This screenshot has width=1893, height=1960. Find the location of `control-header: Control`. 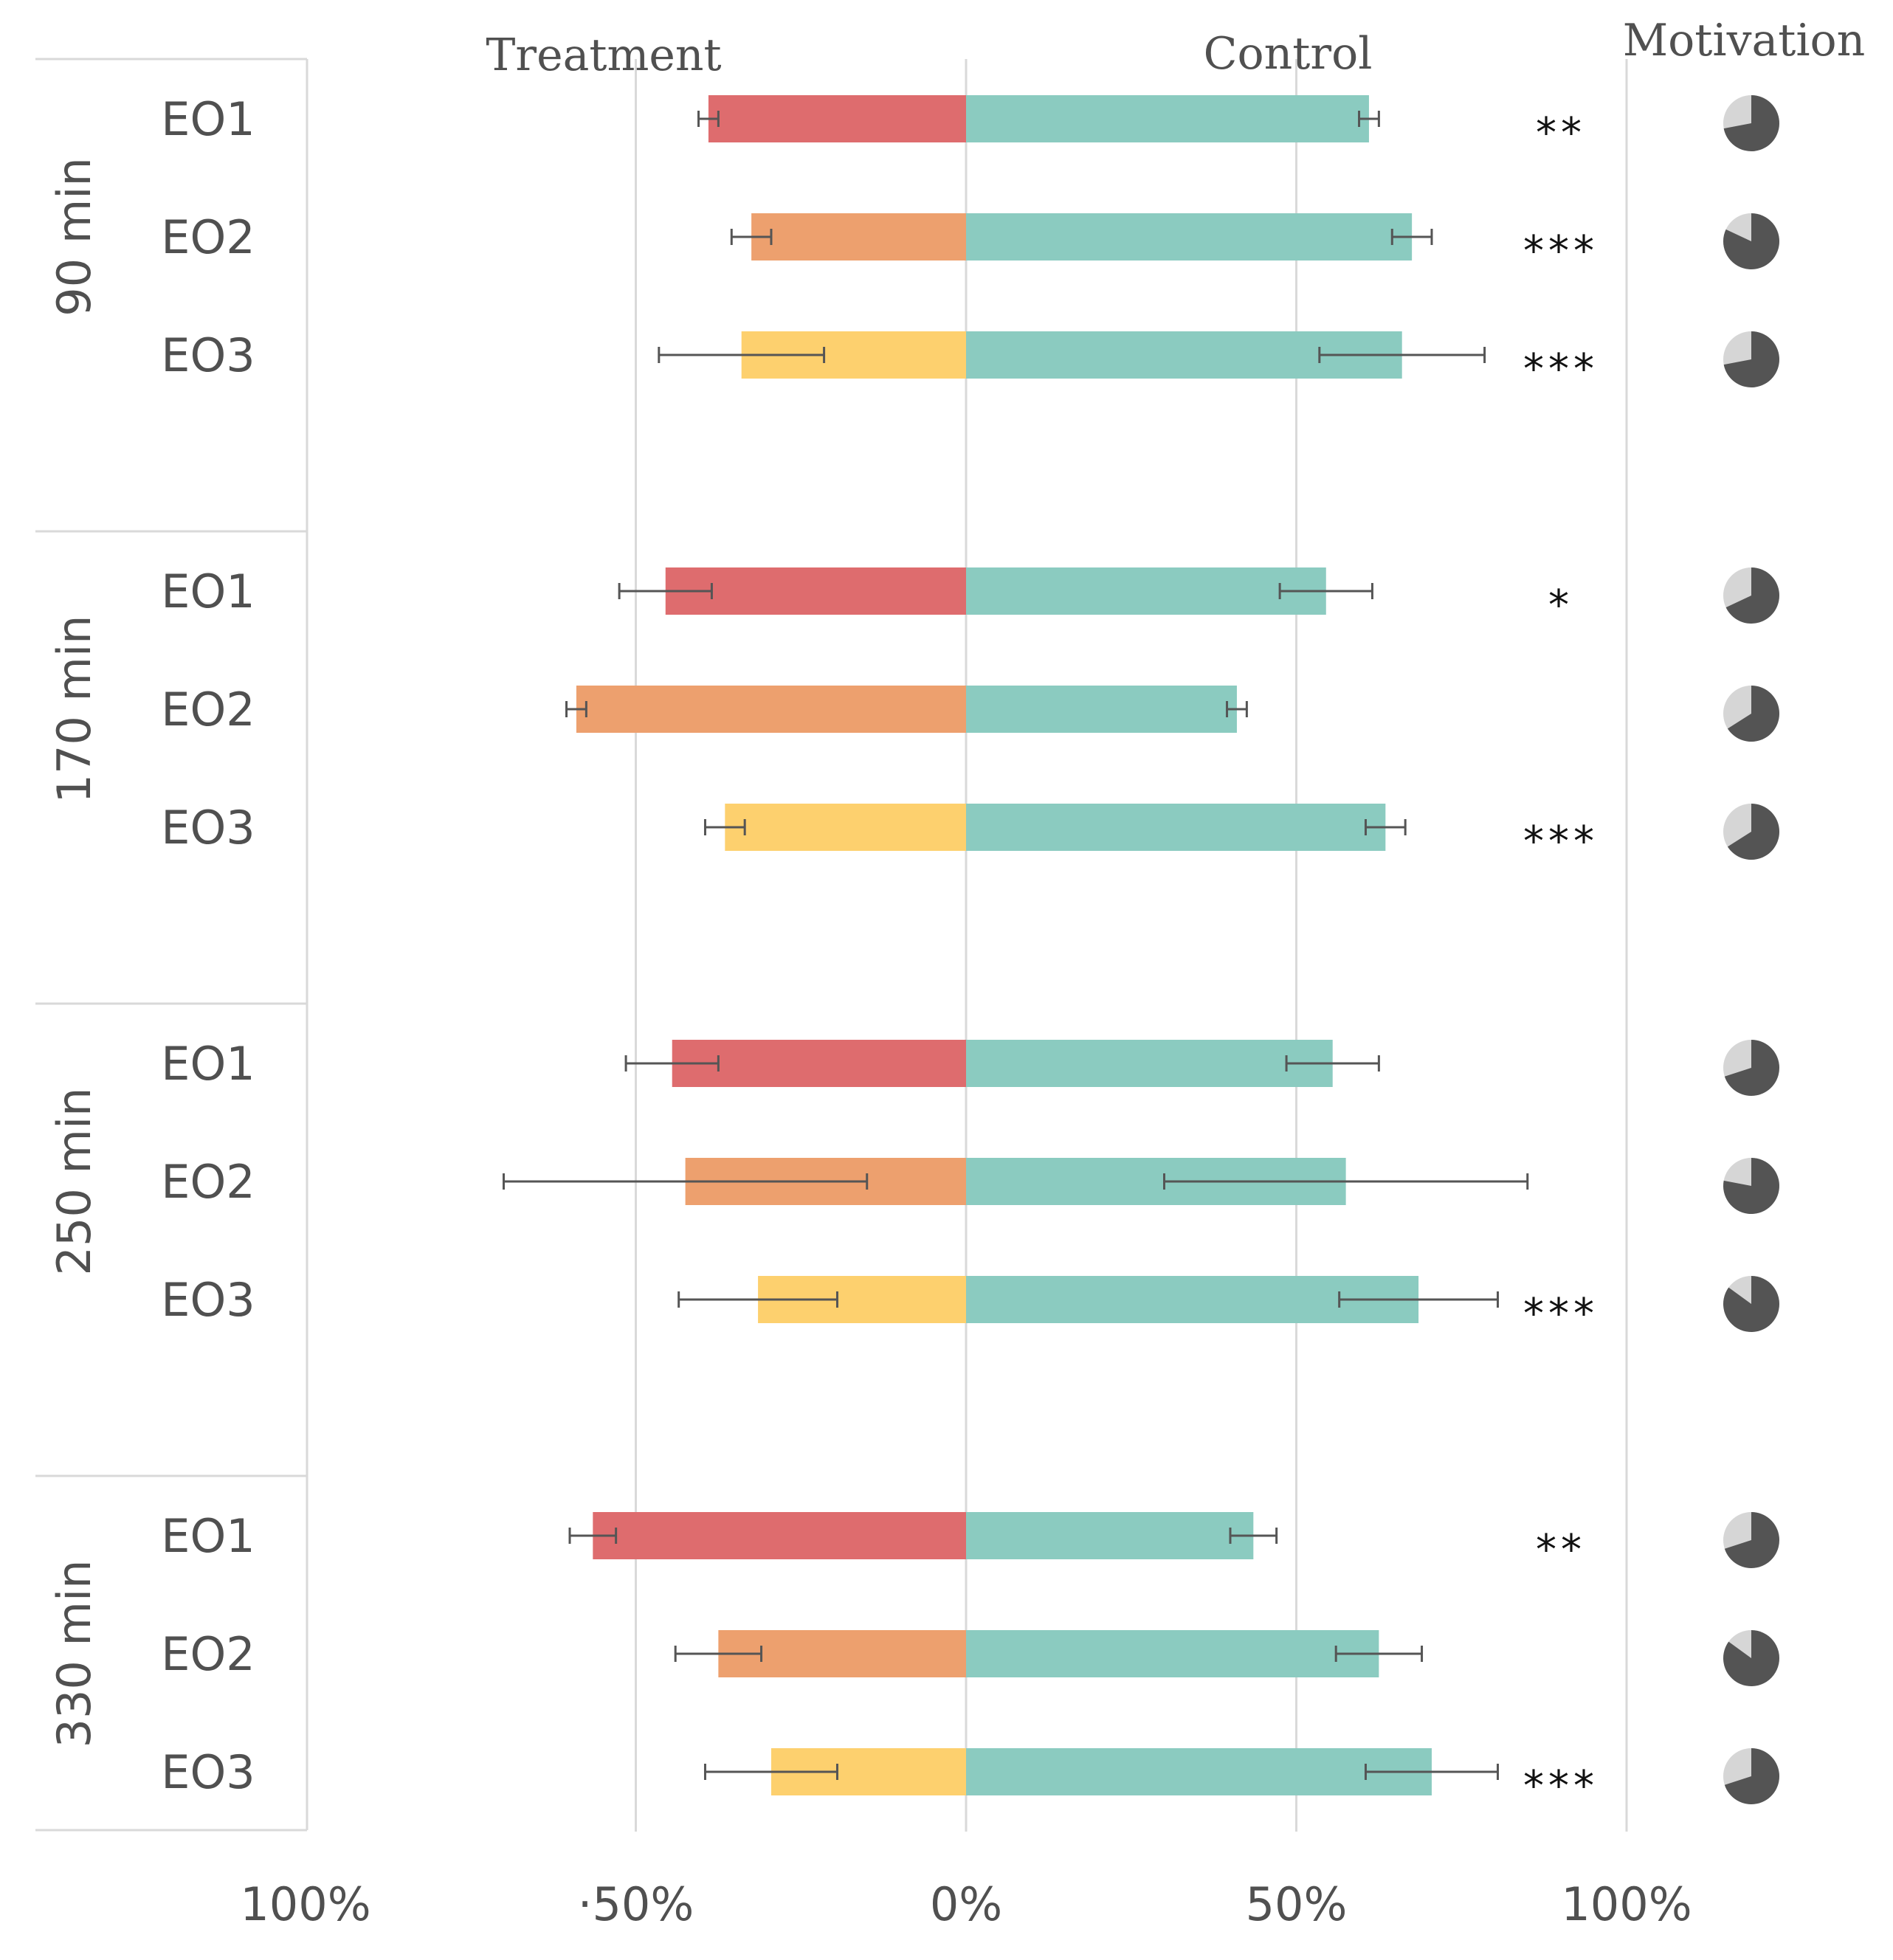

control-header: Control is located at coordinates (1288, 54).